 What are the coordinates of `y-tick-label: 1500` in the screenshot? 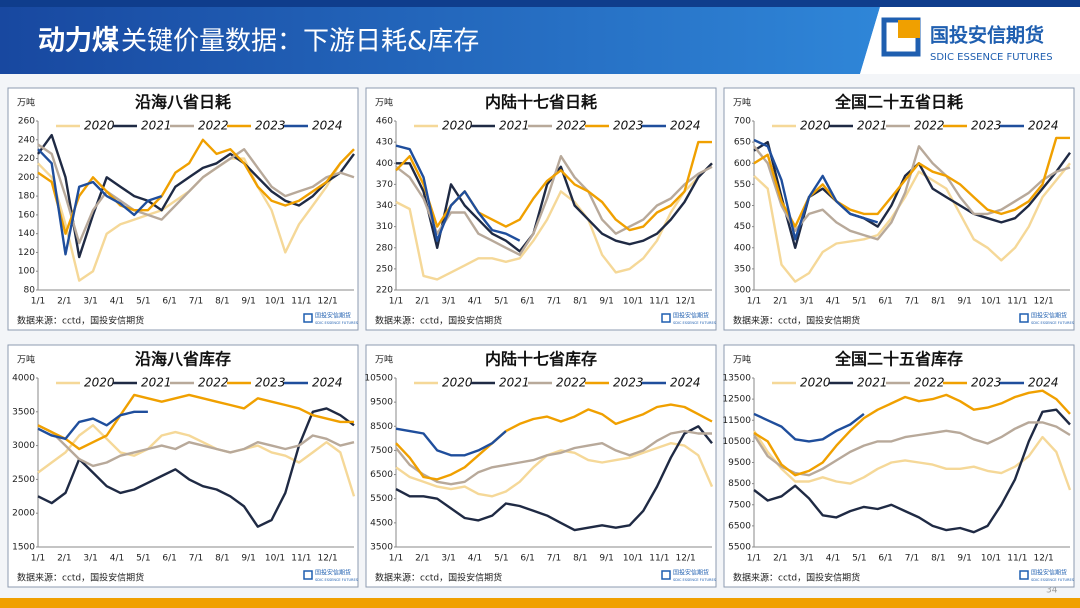 It's located at (23, 548).